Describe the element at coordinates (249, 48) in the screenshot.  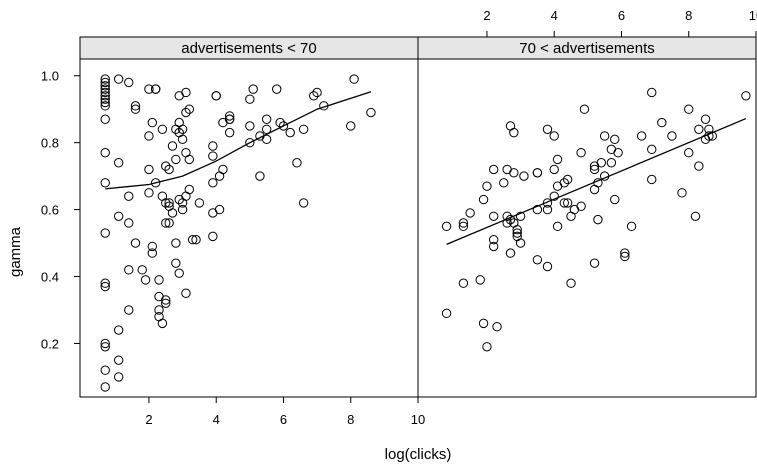
I see `strip-label: advertisements < 70` at that location.